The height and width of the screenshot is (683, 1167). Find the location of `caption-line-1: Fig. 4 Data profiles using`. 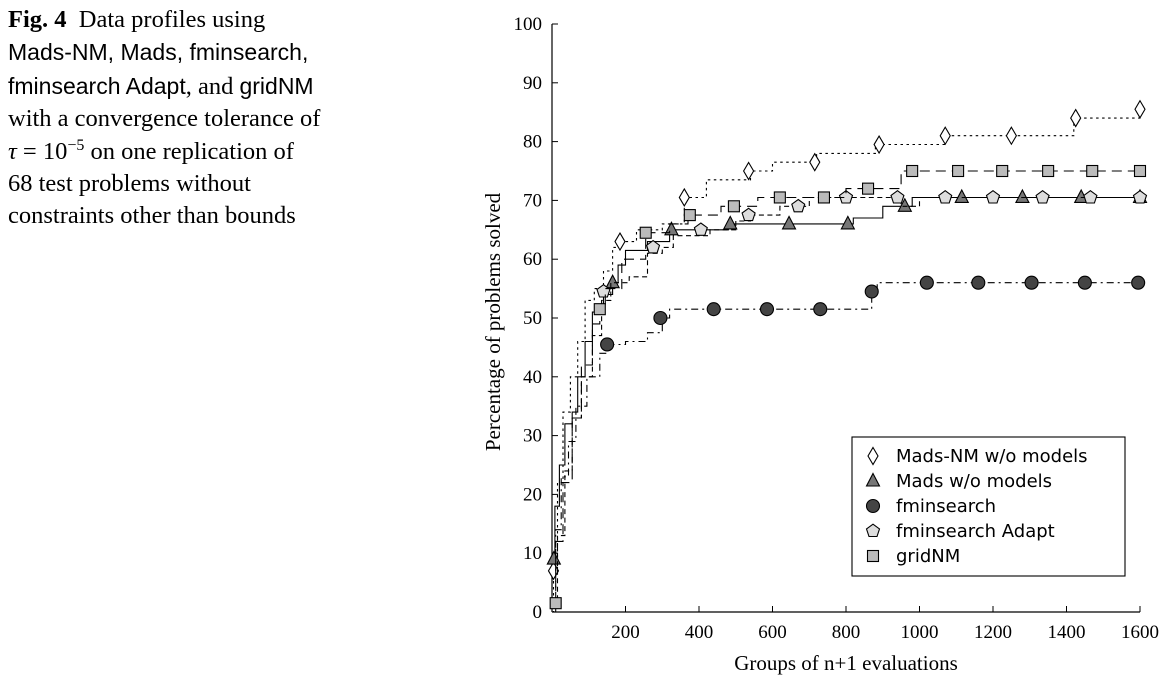

caption-line-1: Fig. 4 Data profiles using is located at coordinates (208, 20).